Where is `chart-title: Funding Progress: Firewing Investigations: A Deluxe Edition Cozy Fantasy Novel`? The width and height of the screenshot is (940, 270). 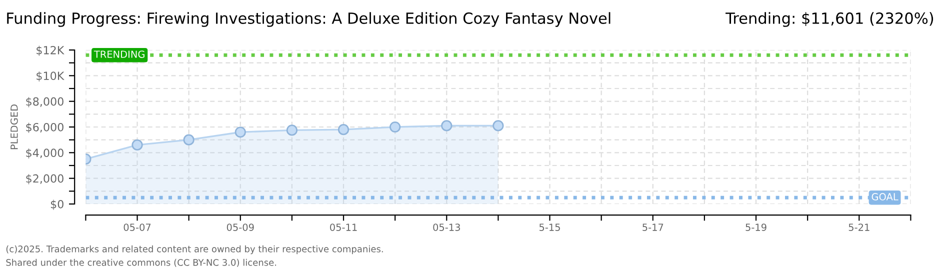 chart-title: Funding Progress: Firewing Investigations: A Deluxe Edition Cozy Fantasy Novel is located at coordinates (308, 19).